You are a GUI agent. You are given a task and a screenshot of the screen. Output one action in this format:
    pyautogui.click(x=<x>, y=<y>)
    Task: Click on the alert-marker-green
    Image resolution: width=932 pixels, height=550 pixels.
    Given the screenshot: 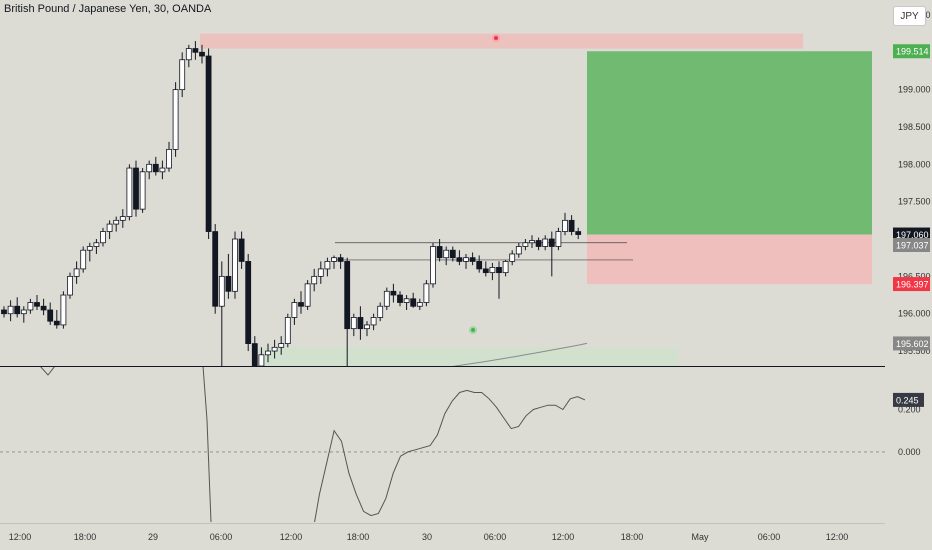 What is the action you would take?
    pyautogui.click(x=473, y=330)
    